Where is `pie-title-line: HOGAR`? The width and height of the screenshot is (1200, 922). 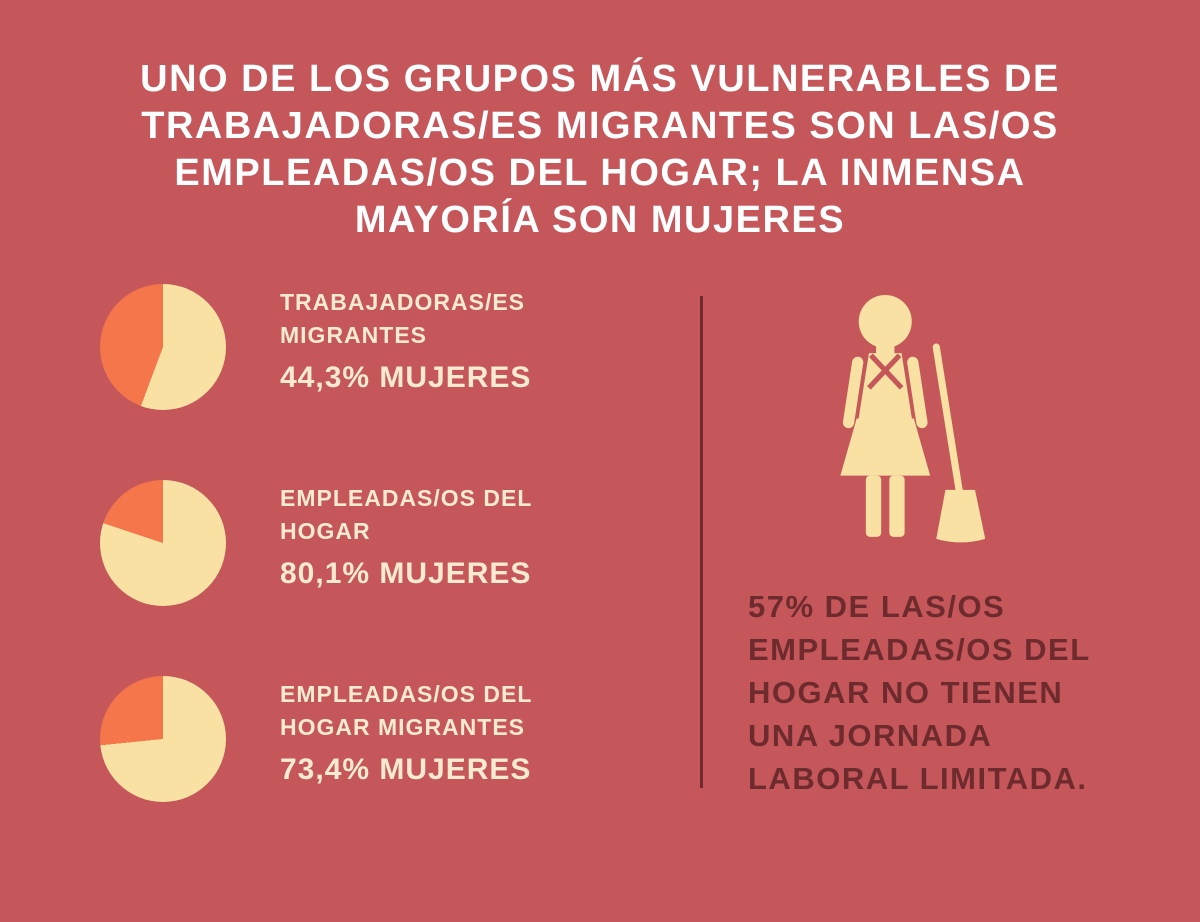
pie-title-line: HOGAR is located at coordinates (325, 530).